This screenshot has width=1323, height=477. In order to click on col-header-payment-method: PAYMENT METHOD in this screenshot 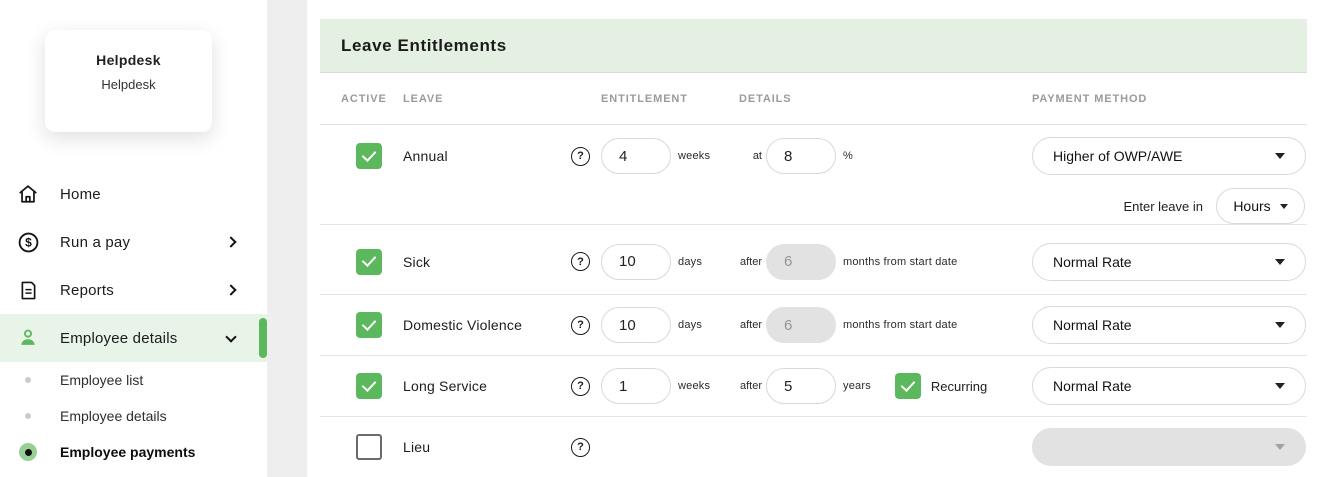, I will do `click(1090, 98)`.